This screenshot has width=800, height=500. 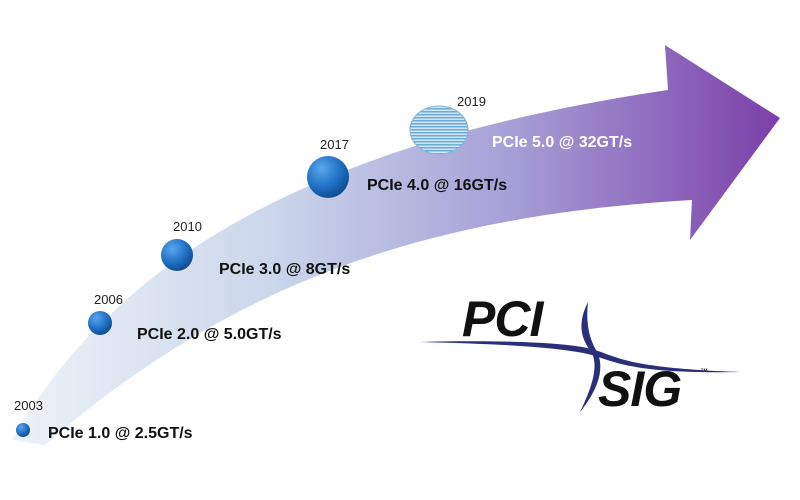 I want to click on year-label-2006: 2006, so click(x=108, y=299).